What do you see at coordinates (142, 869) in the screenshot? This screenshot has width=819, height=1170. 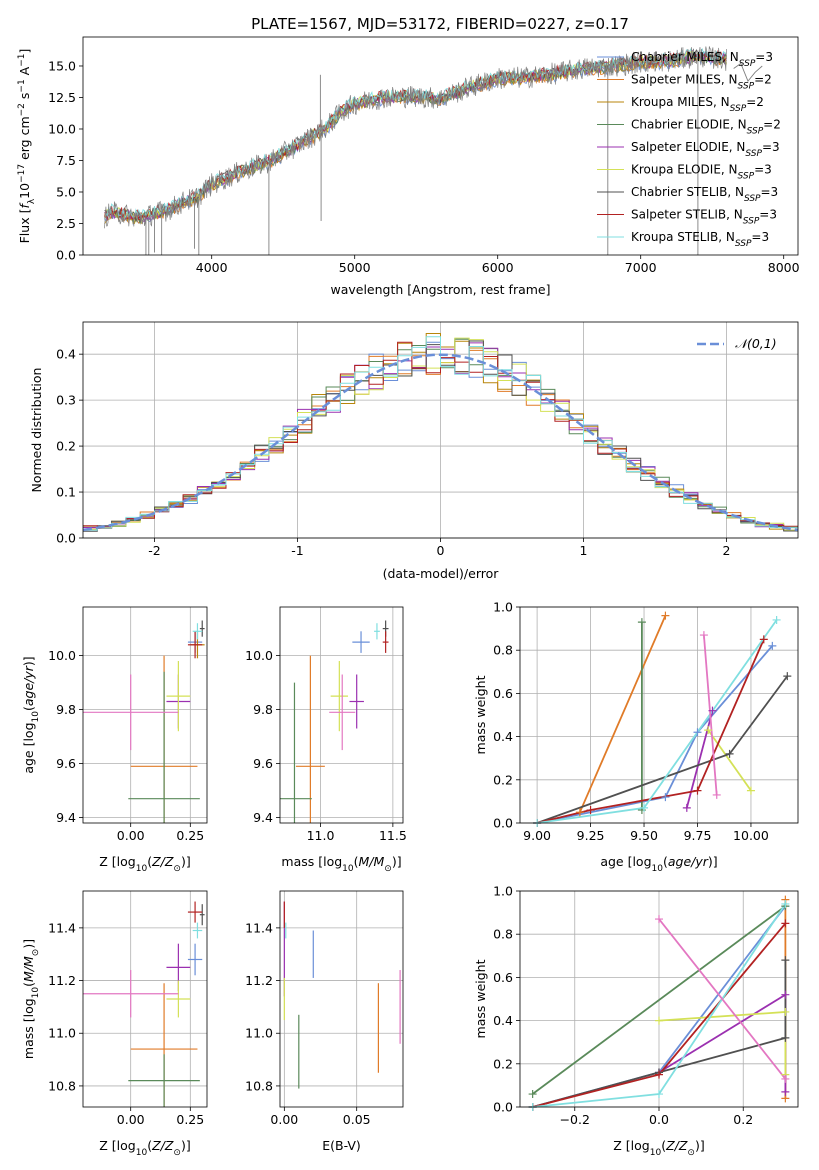 I see `label-part: 10` at bounding box center [142, 869].